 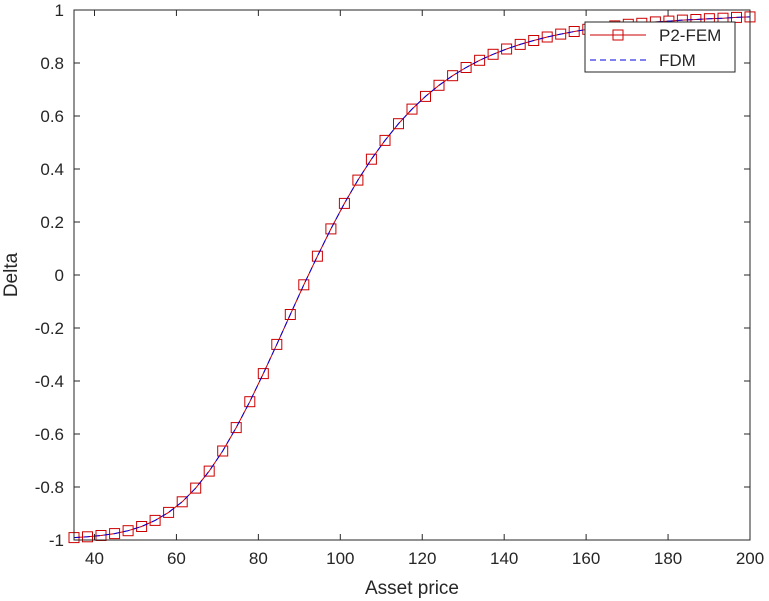 What do you see at coordinates (422, 558) in the screenshot?
I see `x-tick-label: 120` at bounding box center [422, 558].